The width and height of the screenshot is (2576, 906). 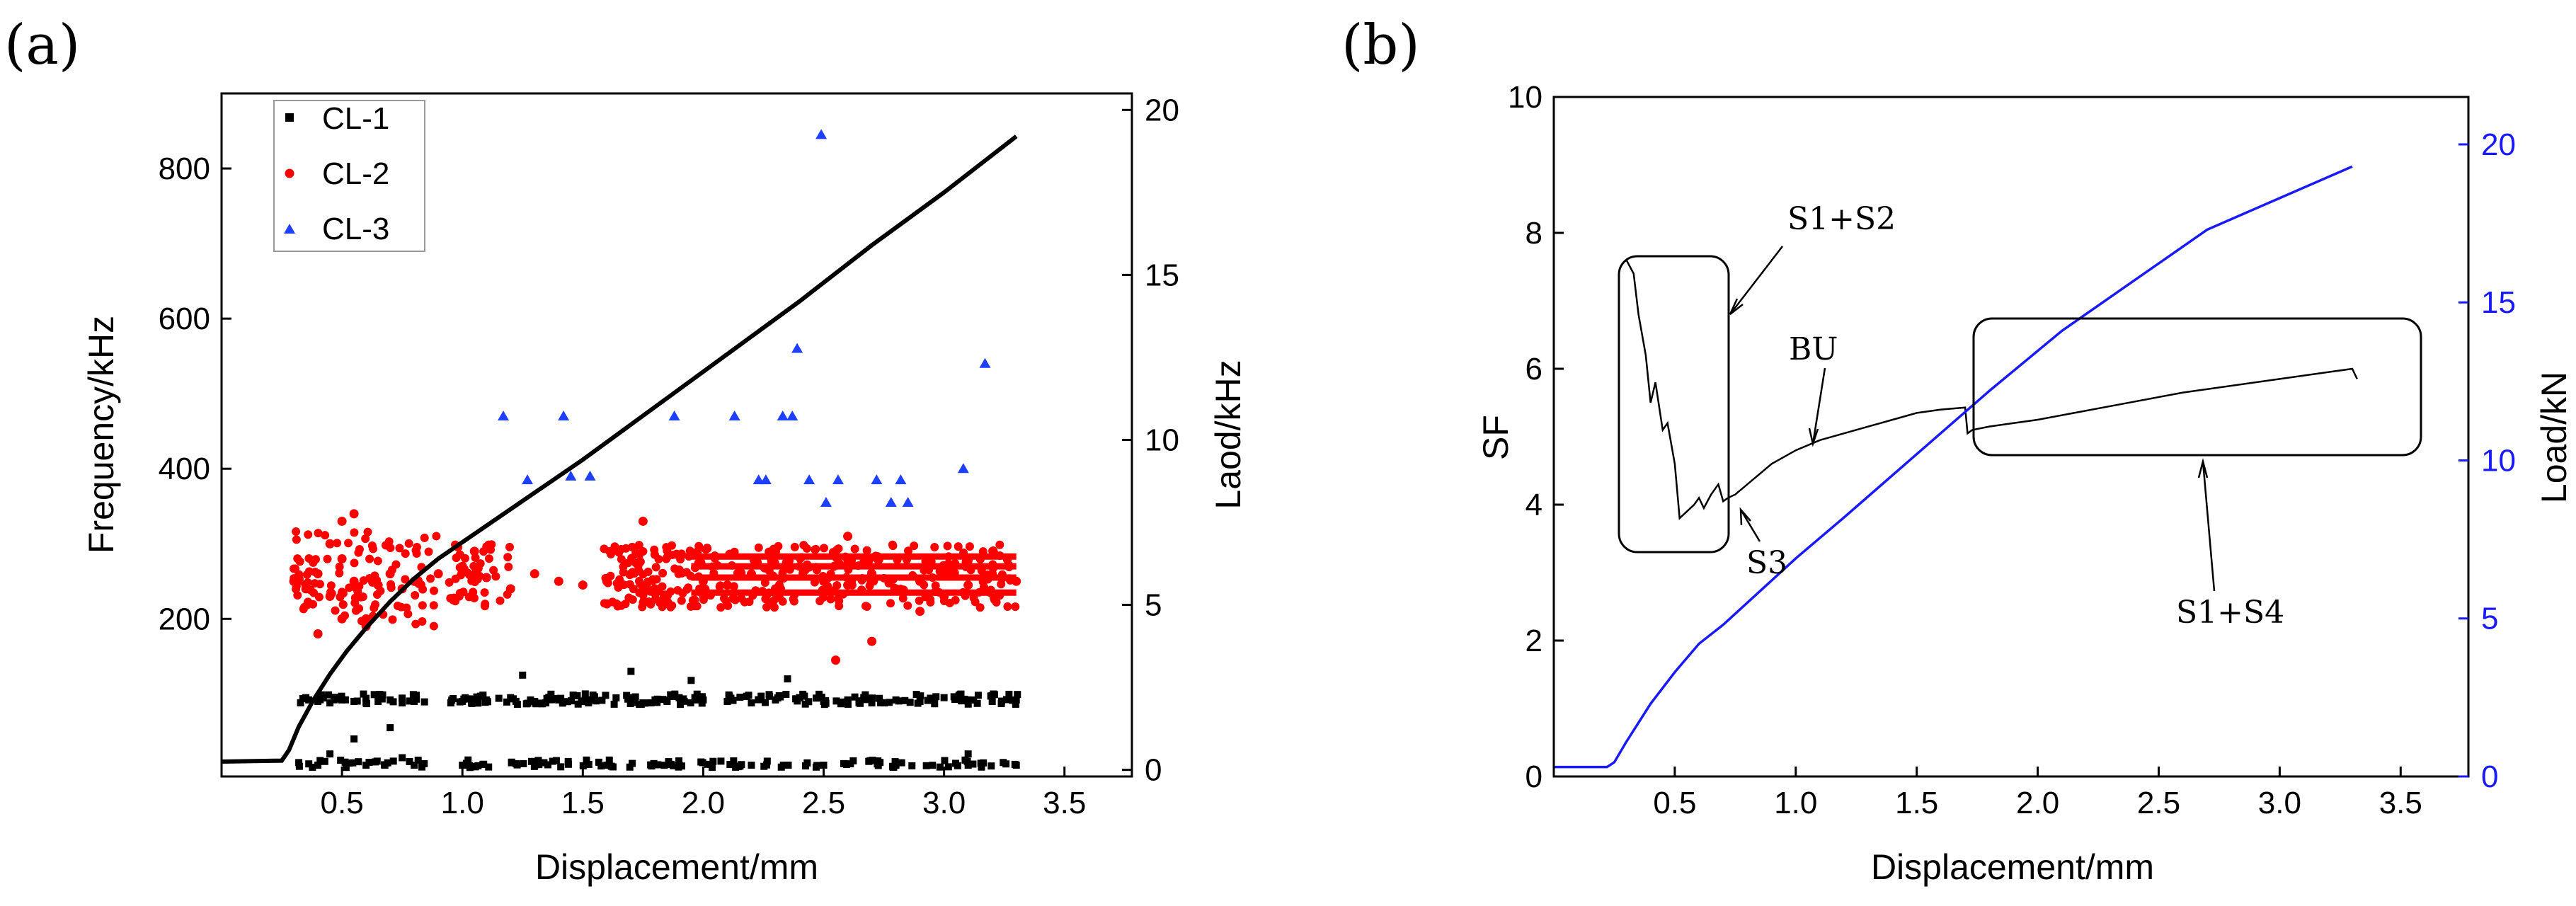 I want to click on chart-b-y2label: Load/kN, so click(x=2554, y=437).